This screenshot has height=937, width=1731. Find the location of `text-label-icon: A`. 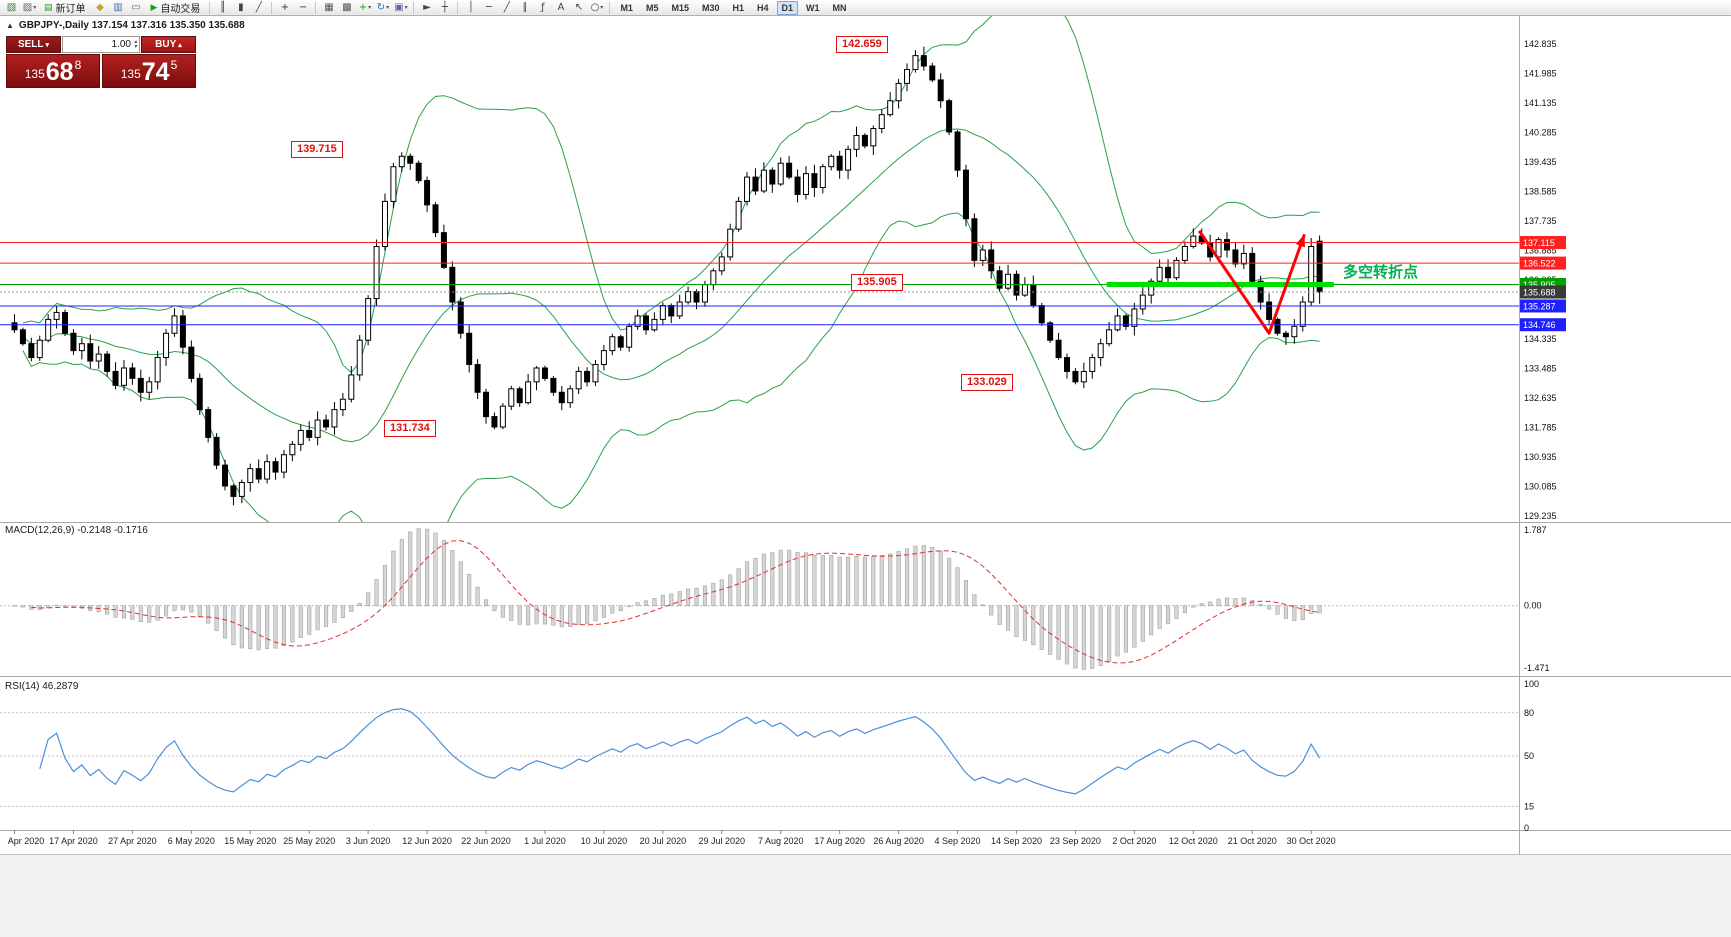

text-label-icon: A is located at coordinates (561, 7).